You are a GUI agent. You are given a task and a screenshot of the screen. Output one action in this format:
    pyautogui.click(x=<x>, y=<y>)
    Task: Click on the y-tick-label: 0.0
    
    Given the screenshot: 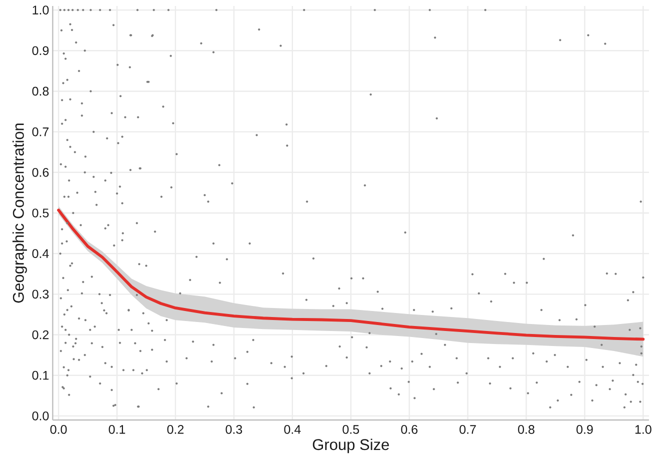 What is the action you would take?
    pyautogui.click(x=40, y=416)
    